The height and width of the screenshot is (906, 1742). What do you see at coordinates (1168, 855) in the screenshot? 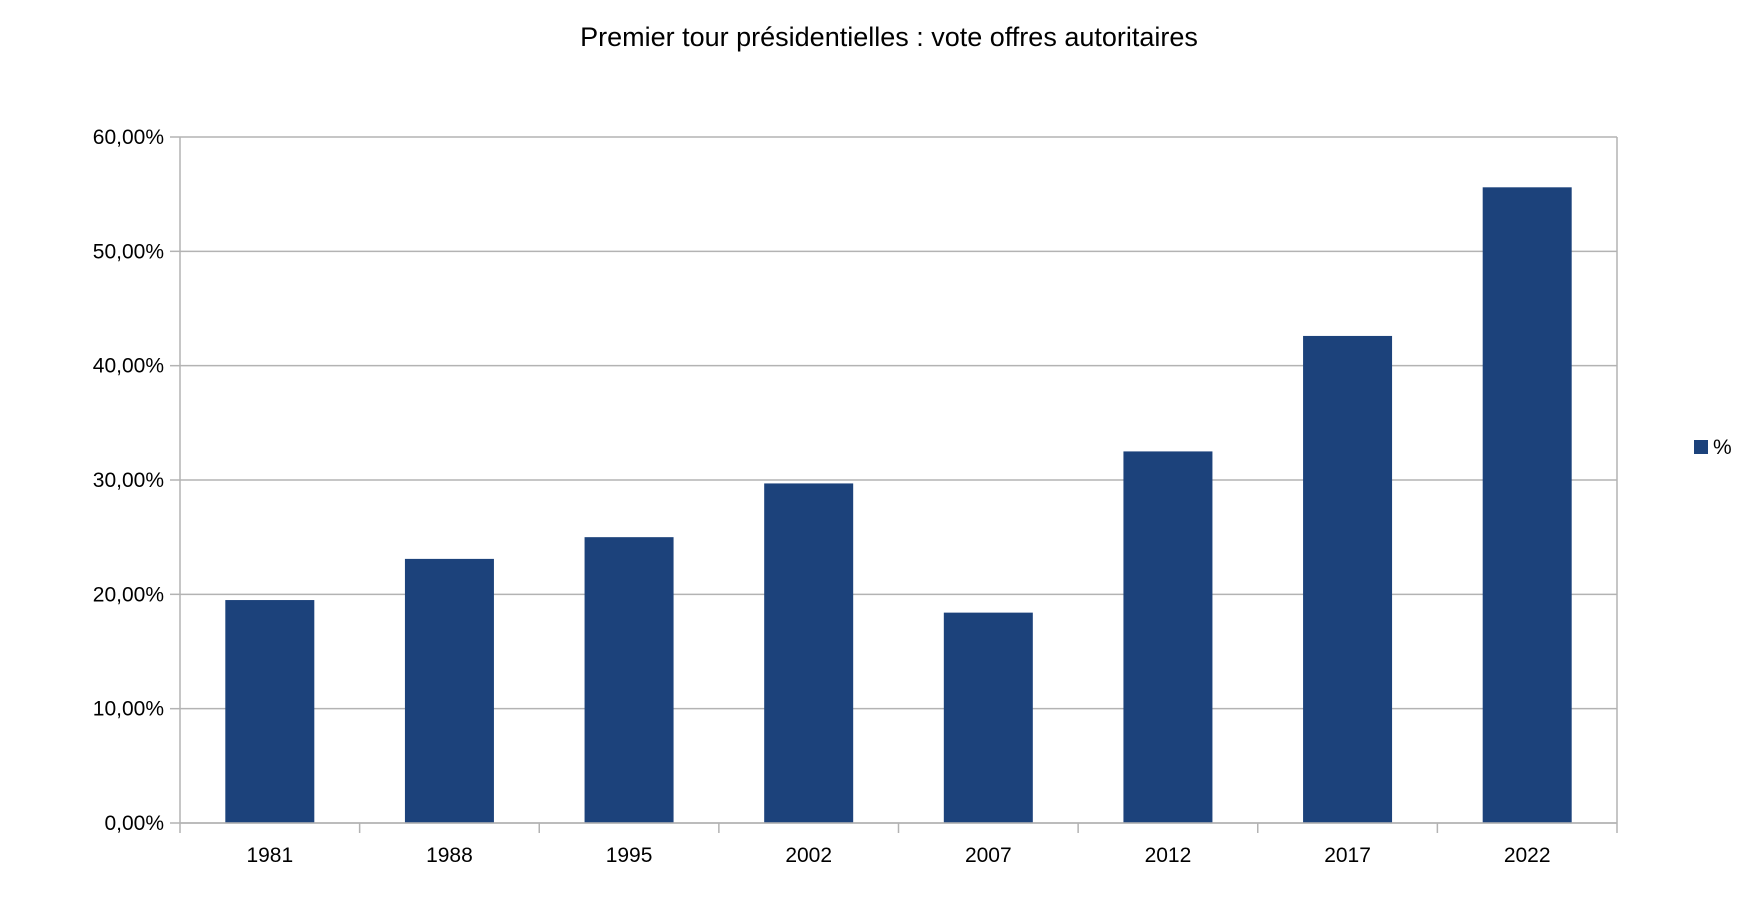
I see `x-tick-label: 2012` at bounding box center [1168, 855].